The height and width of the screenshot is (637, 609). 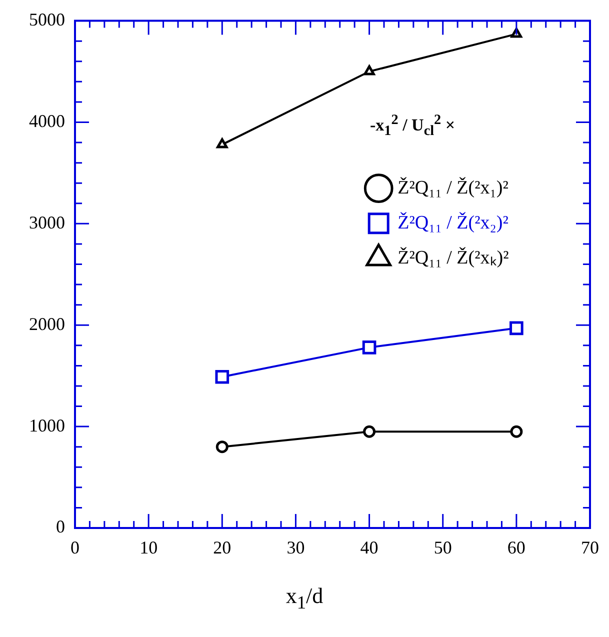 I want to click on x-tick-label: 30, so click(x=295, y=548).